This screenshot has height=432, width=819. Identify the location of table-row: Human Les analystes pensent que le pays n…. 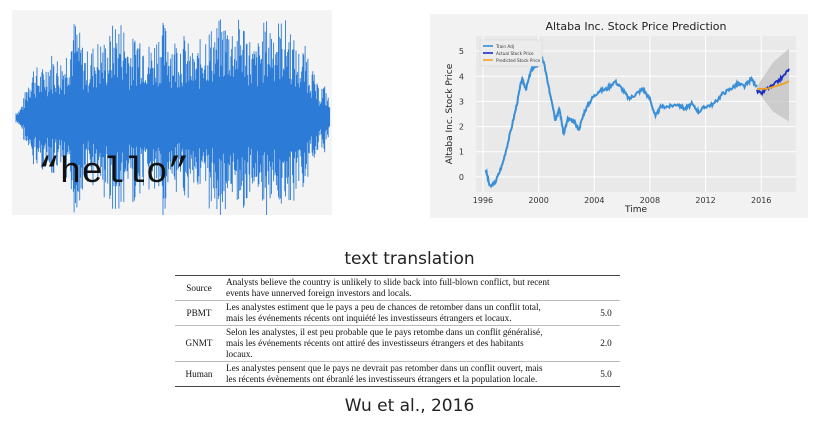
(397, 374).